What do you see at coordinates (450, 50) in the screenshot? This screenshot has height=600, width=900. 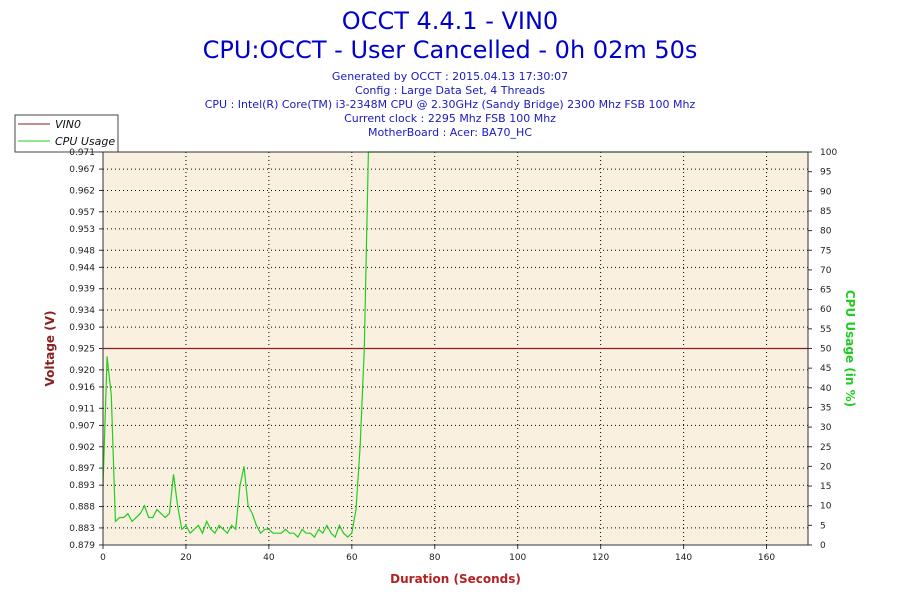 I see `chart-subtitle: CPU:OCCT - User Cancelled - 0h 02m 50s` at bounding box center [450, 50].